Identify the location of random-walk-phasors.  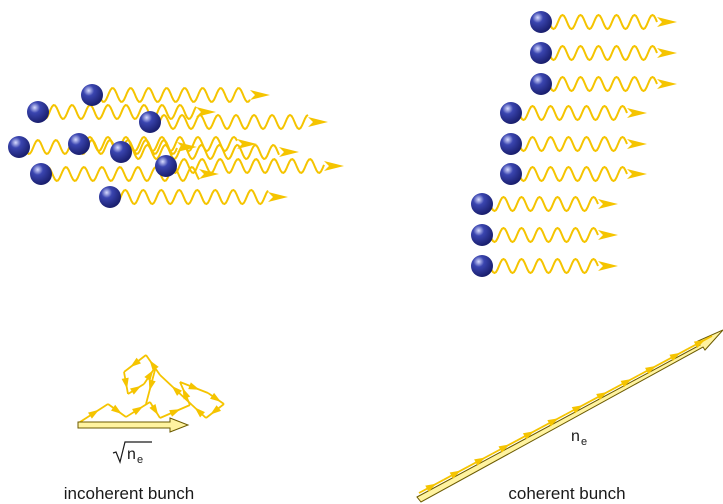
(152, 388).